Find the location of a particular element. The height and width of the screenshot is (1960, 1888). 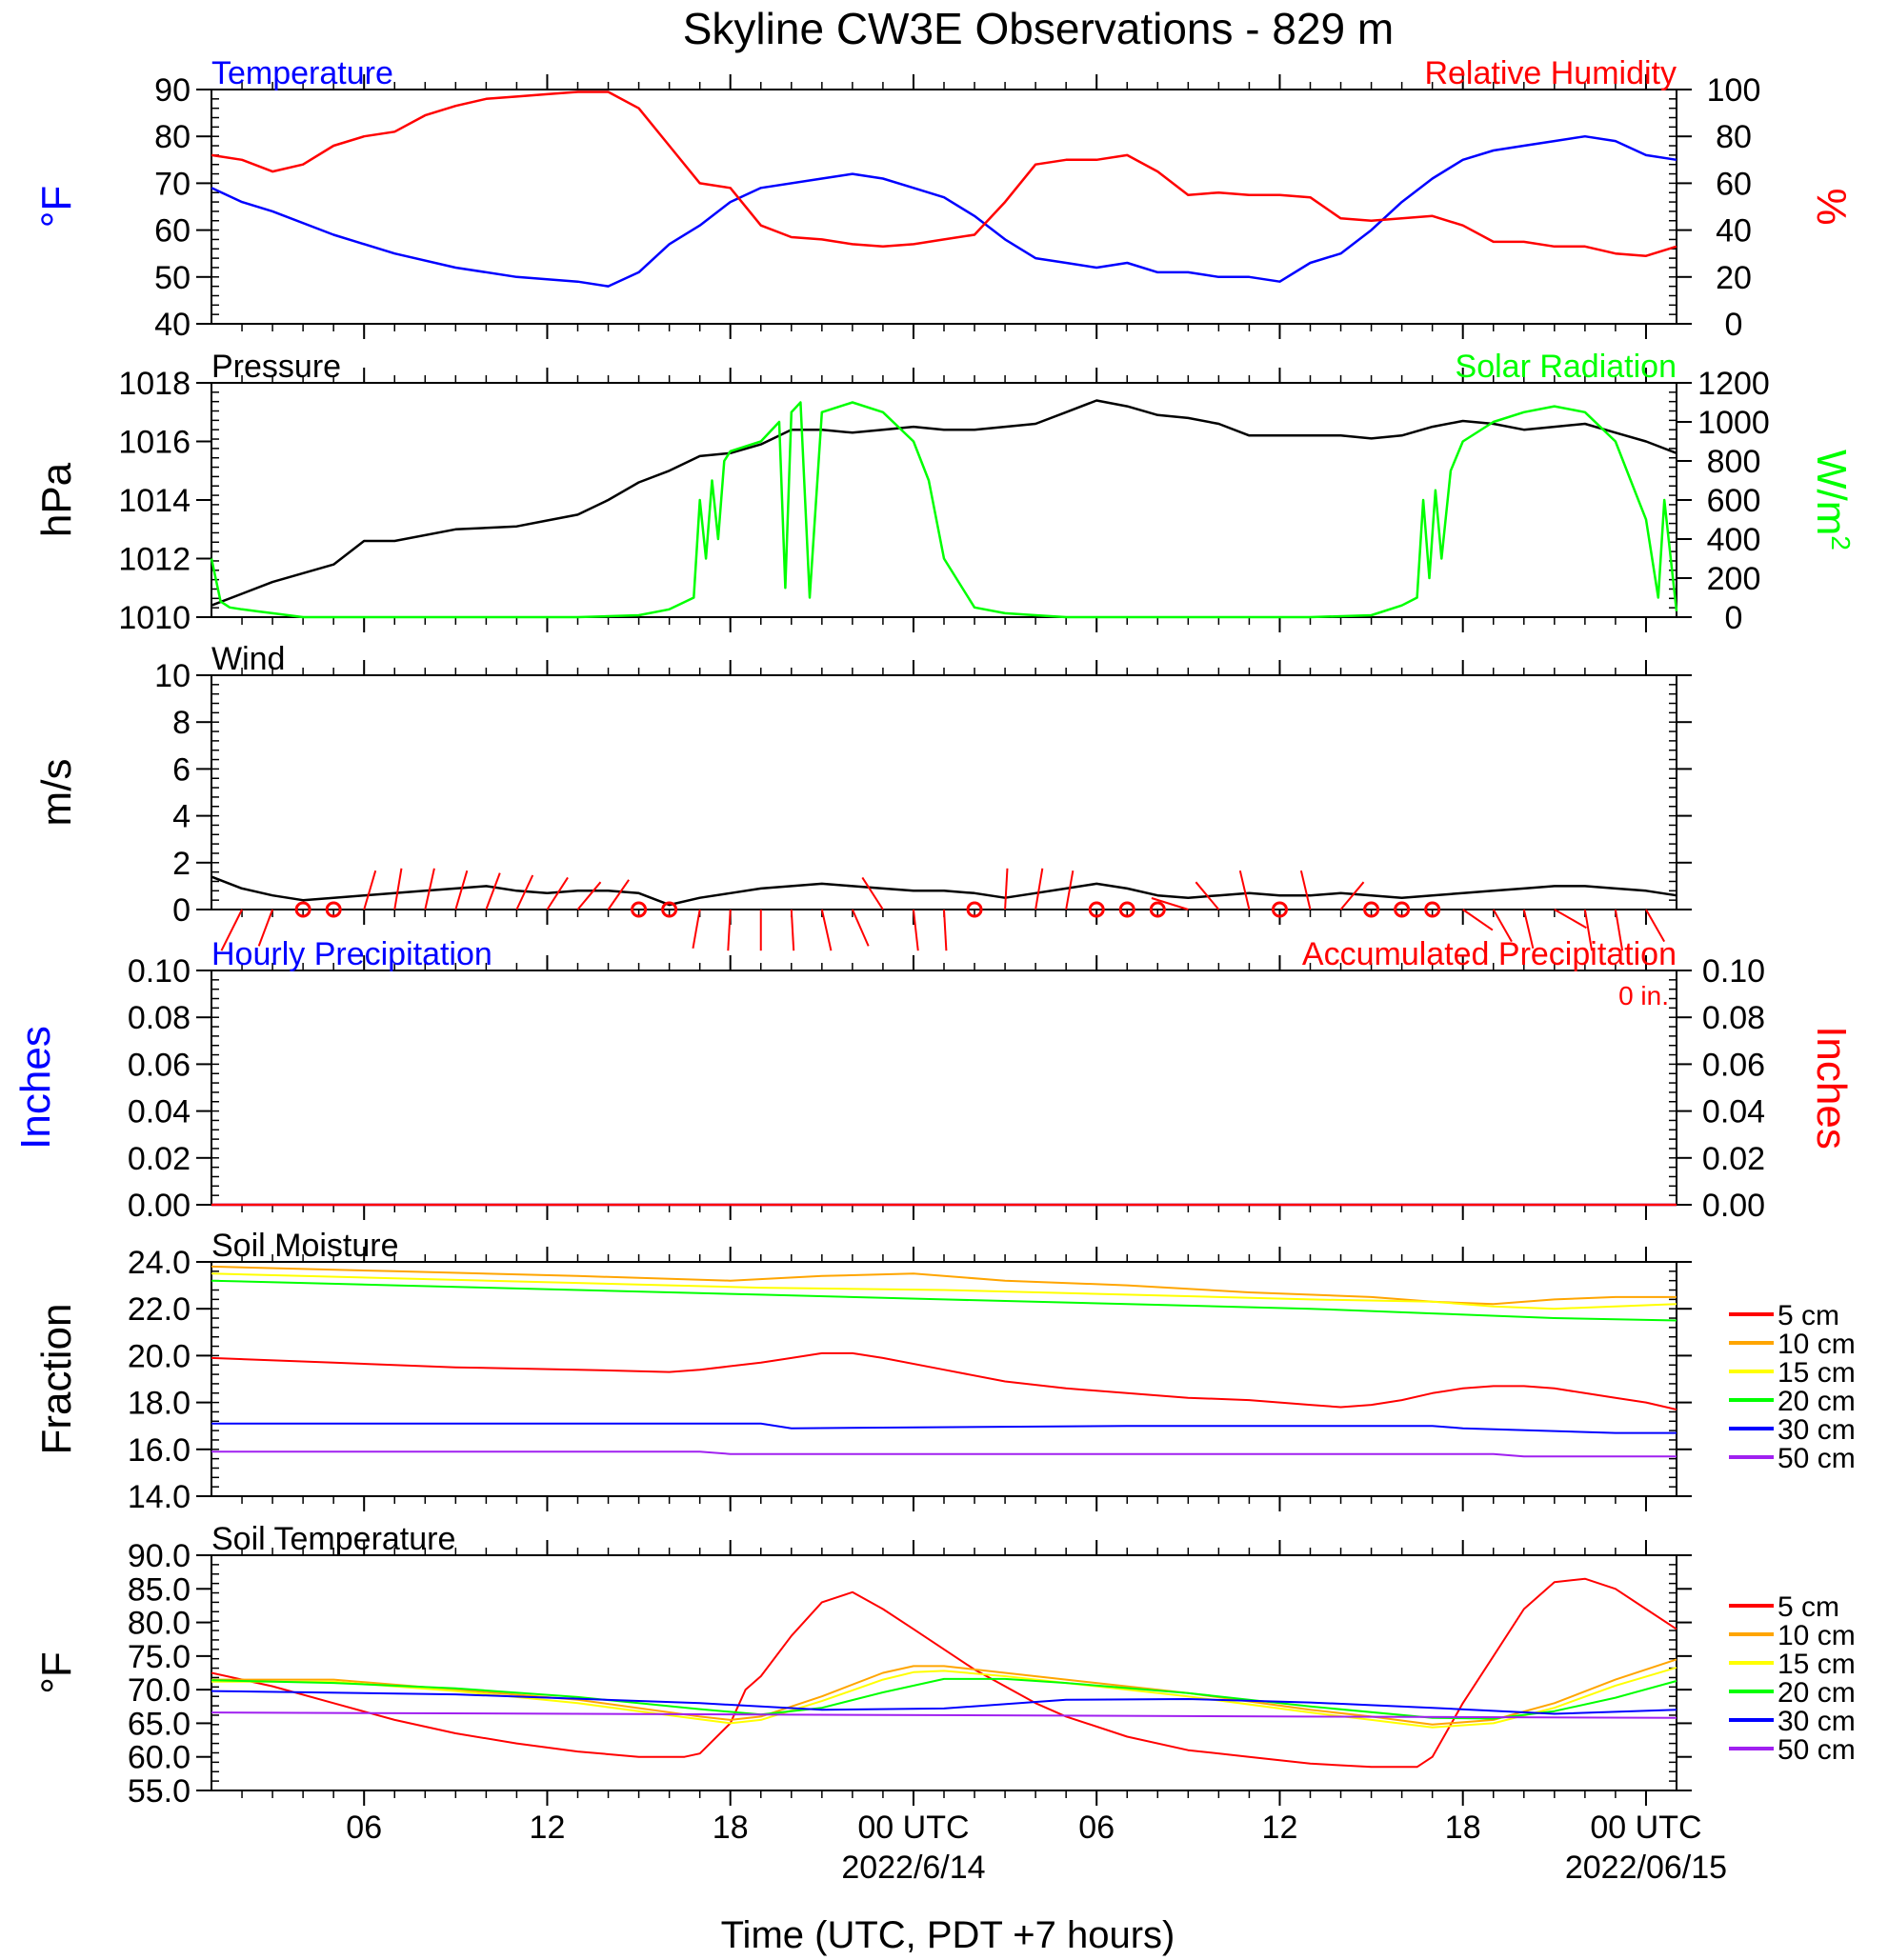

y-tick-label: 40 is located at coordinates (172, 325).